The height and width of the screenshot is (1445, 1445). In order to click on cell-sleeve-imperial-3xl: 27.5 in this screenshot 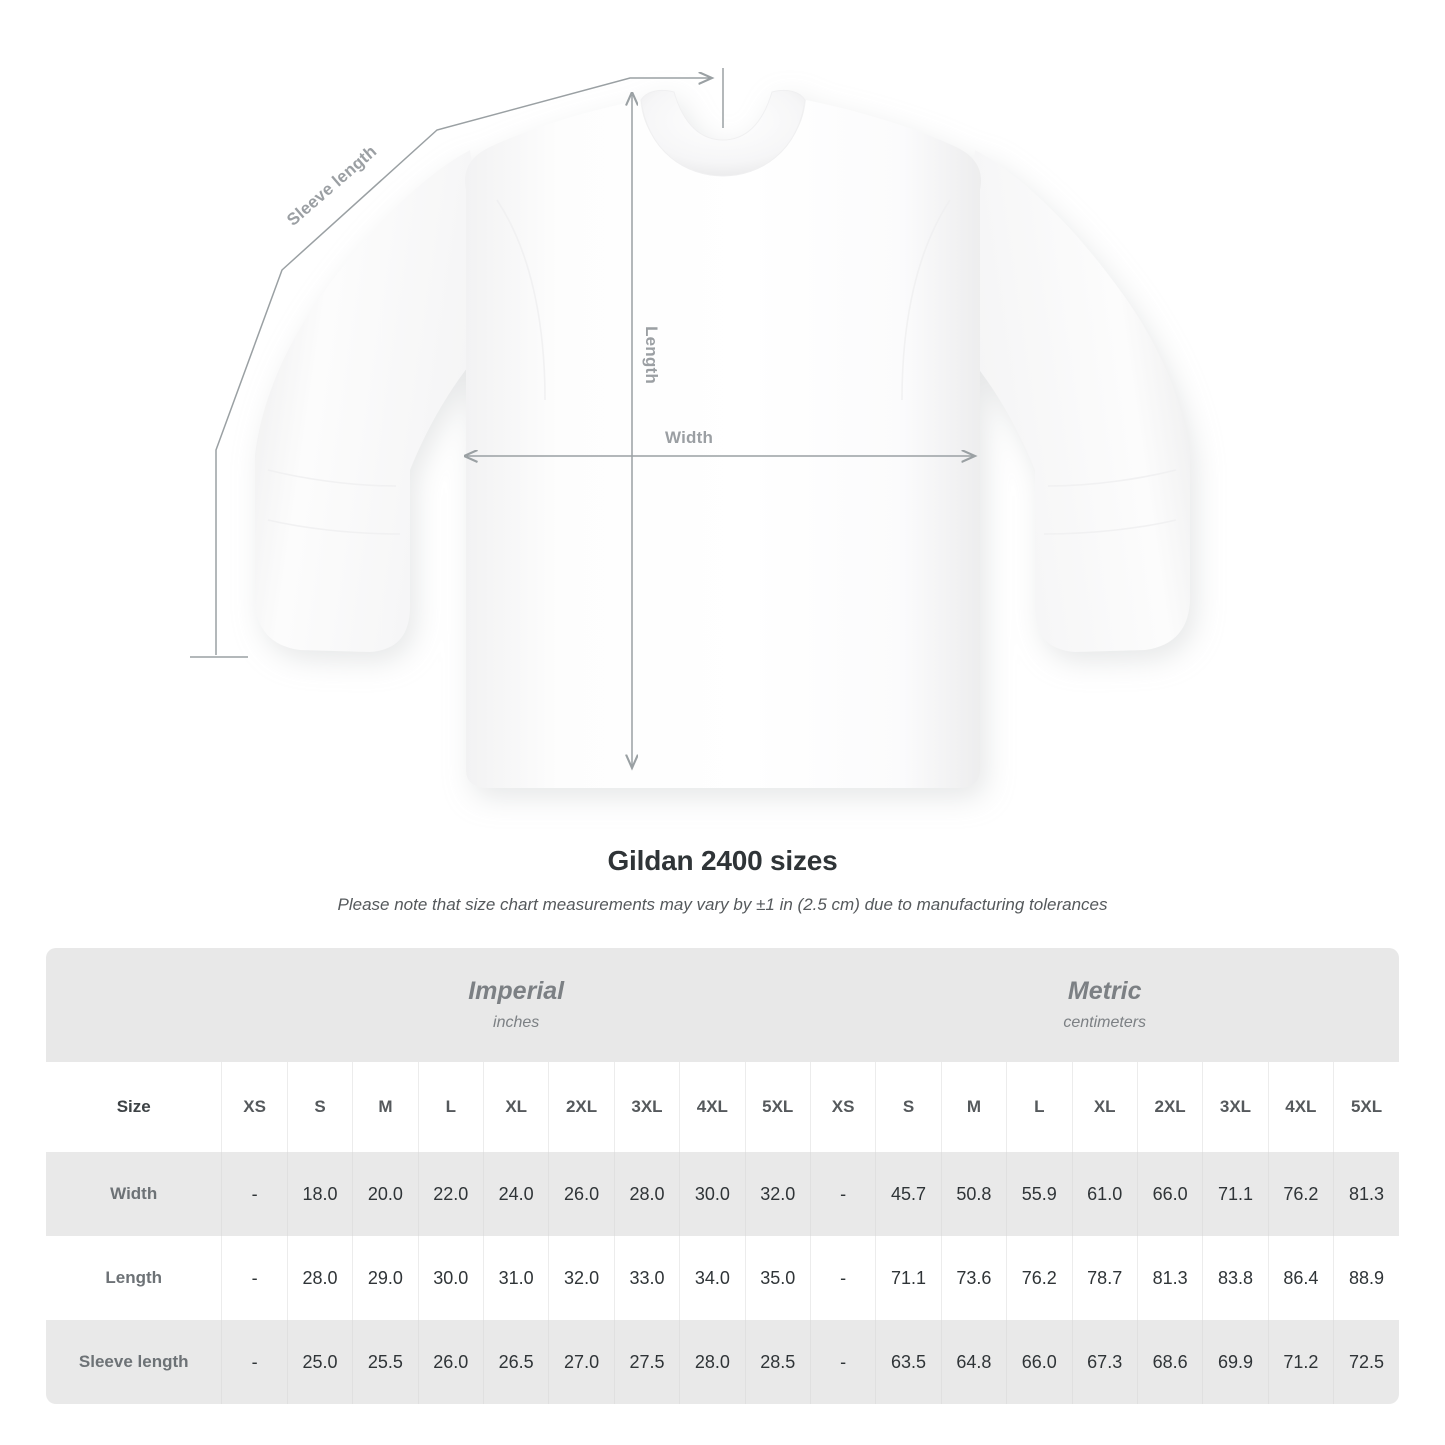, I will do `click(647, 1362)`.